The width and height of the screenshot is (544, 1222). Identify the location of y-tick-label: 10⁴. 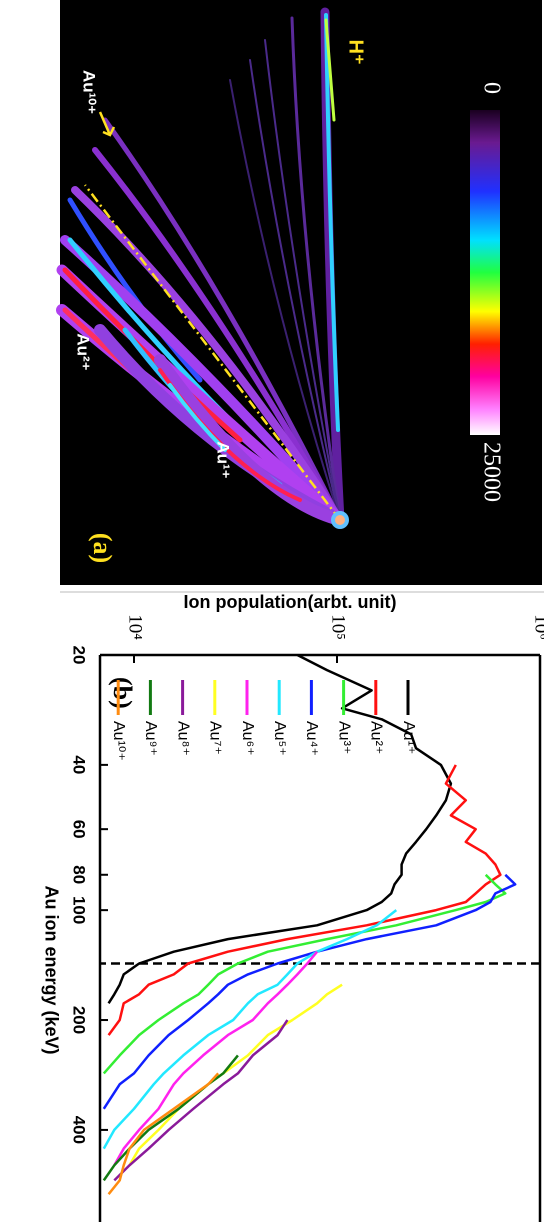
(135, 627).